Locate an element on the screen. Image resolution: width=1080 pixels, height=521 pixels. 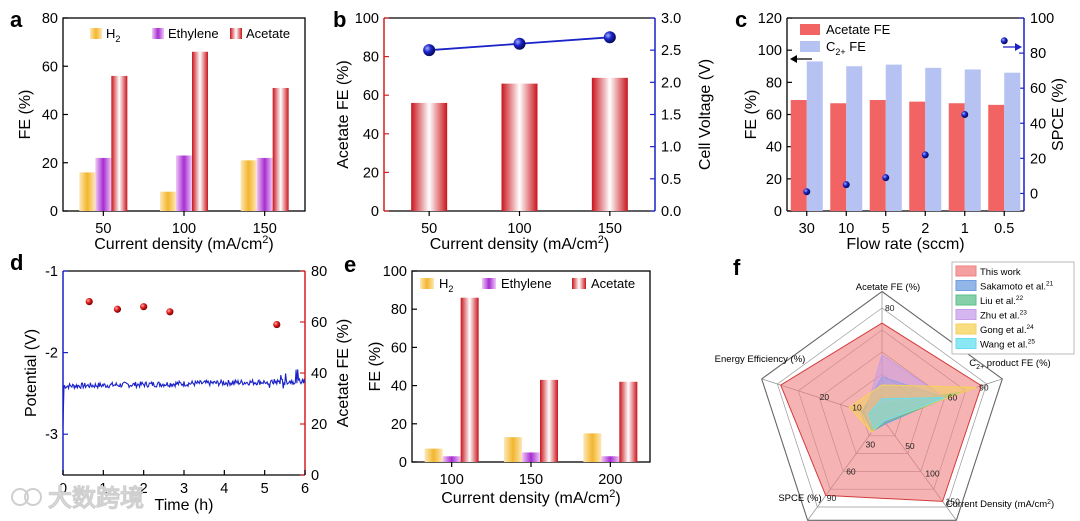
radar-axis-label: C2+ product FE (%) is located at coordinates (1009, 364).